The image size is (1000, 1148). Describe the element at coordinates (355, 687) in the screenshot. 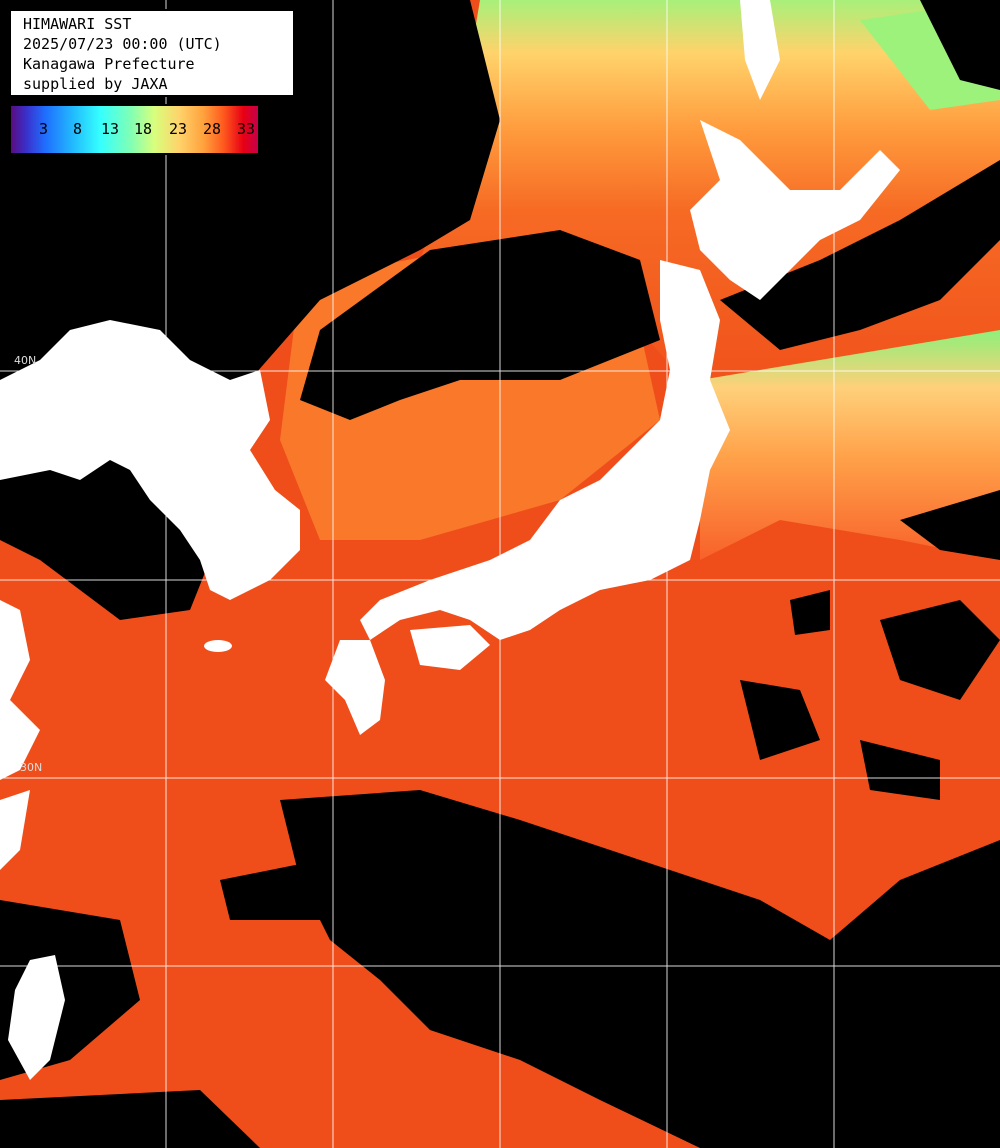

I see `land-kyushu` at that location.